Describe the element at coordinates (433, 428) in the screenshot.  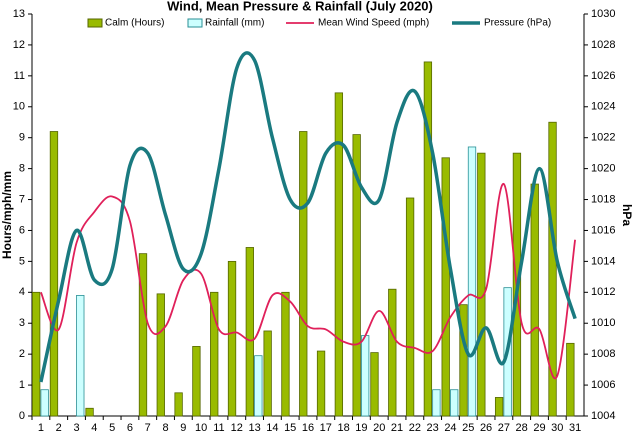
I see `x-tick-label: 23` at that location.